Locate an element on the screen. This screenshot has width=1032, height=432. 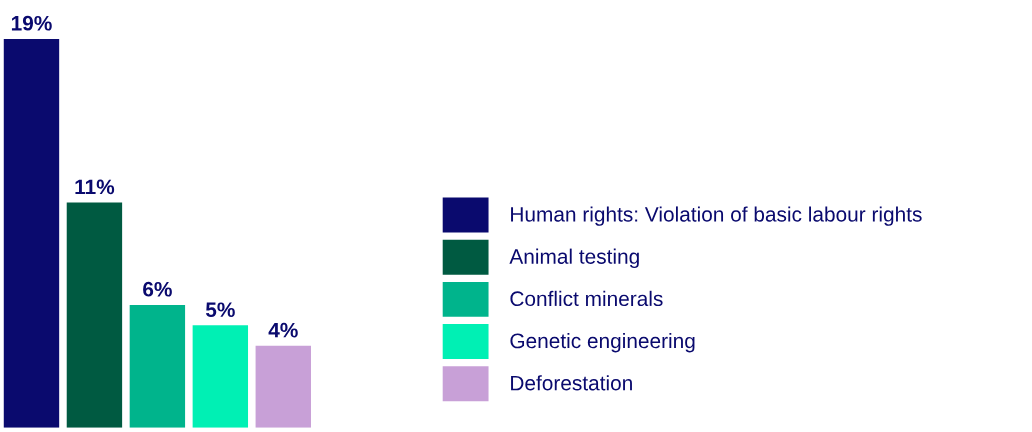
legend-label: Deforestation is located at coordinates (571, 383).